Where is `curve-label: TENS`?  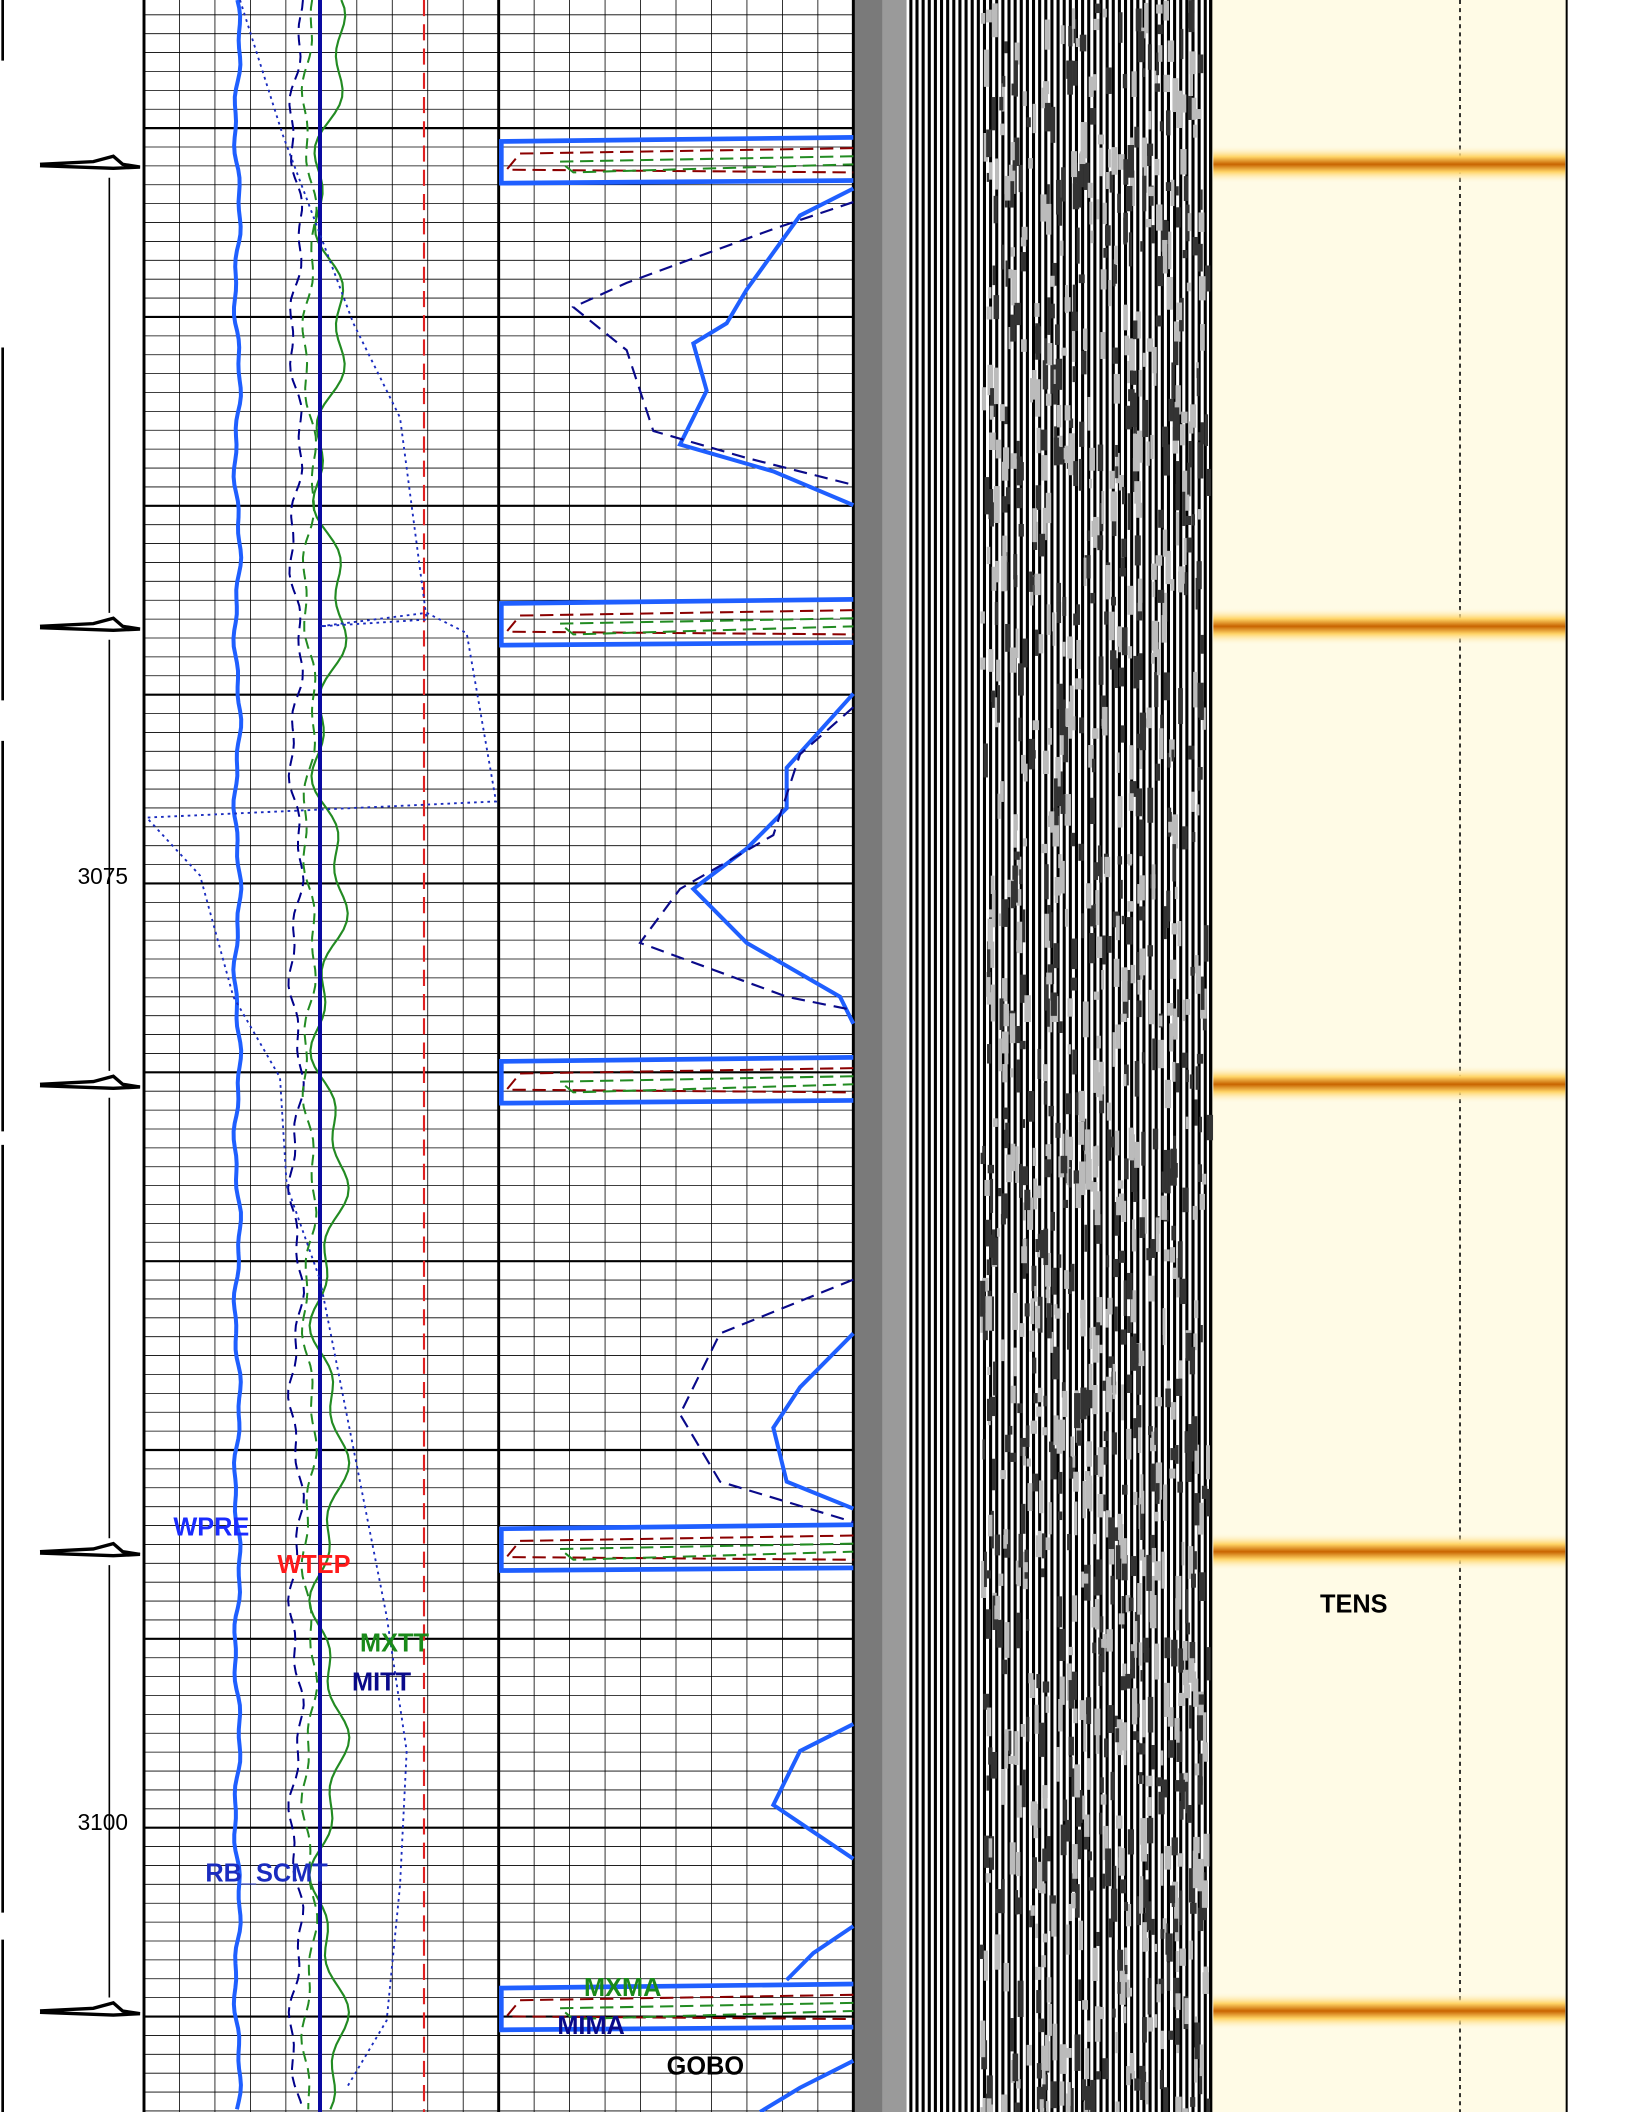 curve-label: TENS is located at coordinates (1354, 1604).